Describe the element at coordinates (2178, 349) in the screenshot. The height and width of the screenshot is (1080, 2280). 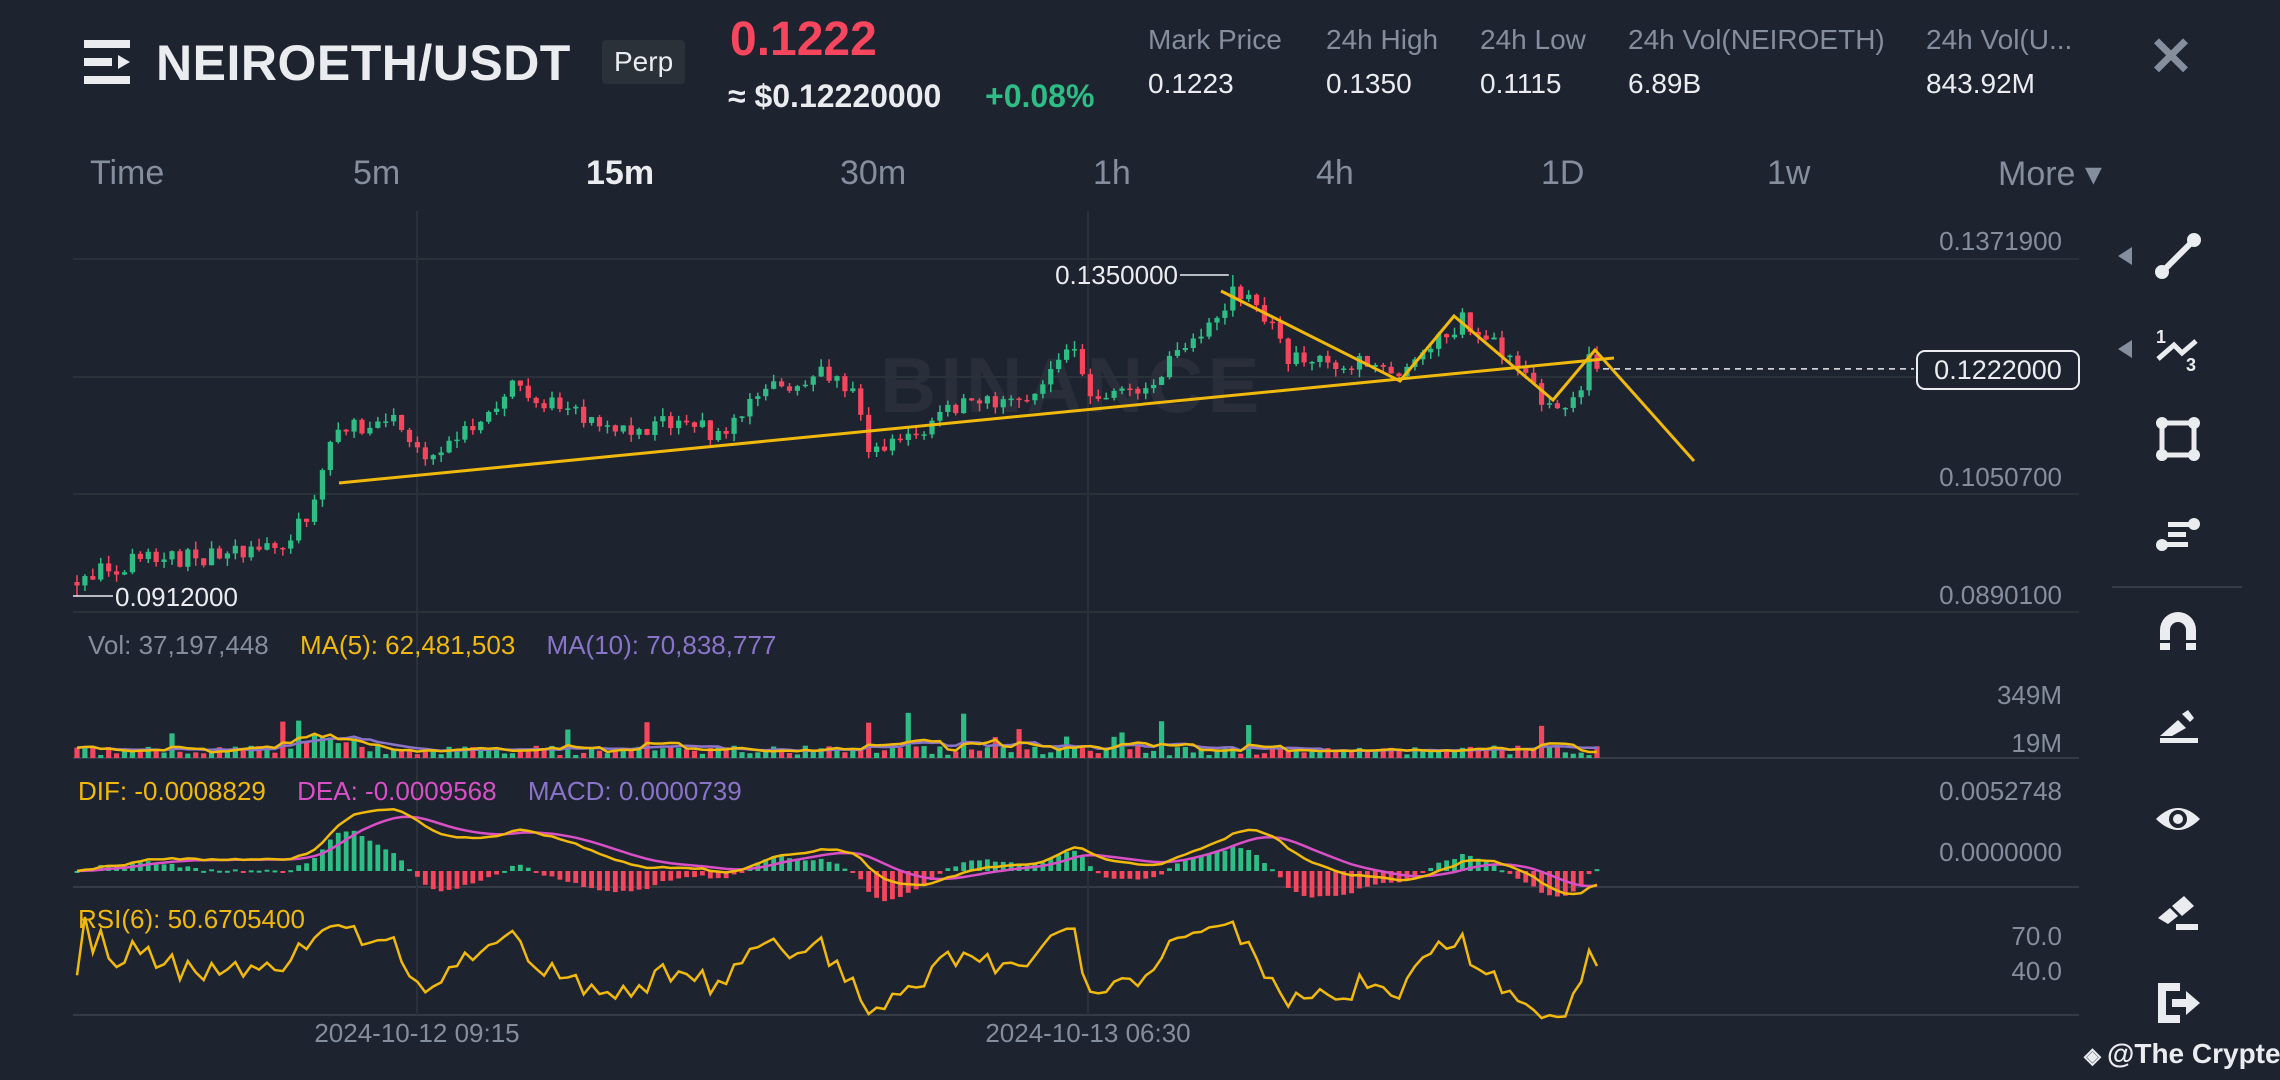
I see `fibonacci-icon: 13` at that location.